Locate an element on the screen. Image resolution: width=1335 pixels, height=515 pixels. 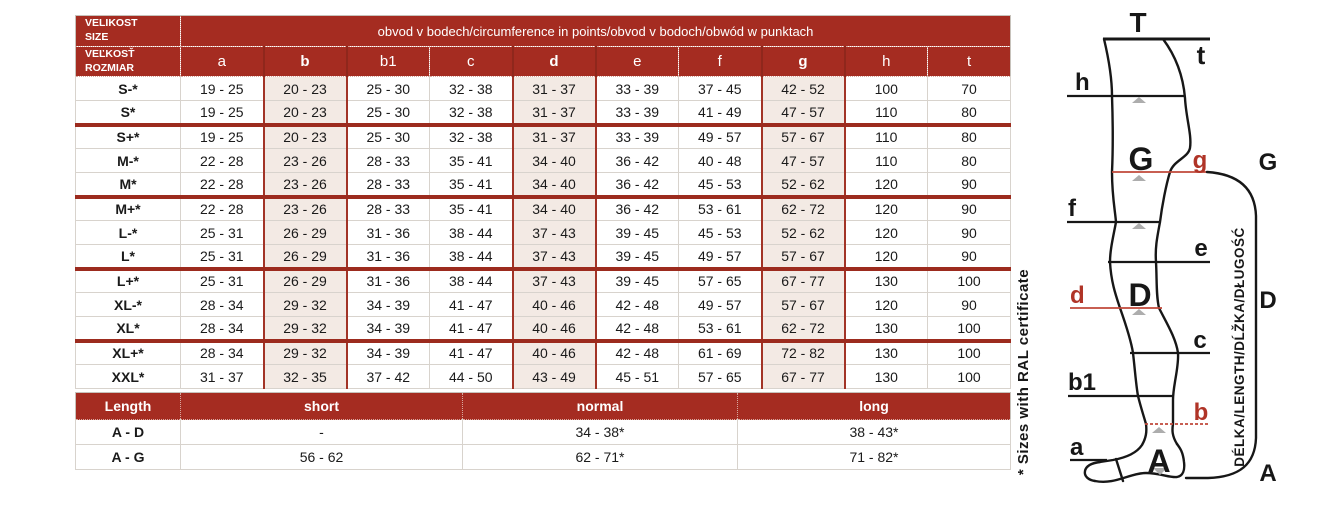
size-label: L-* is located at coordinates (128, 232).